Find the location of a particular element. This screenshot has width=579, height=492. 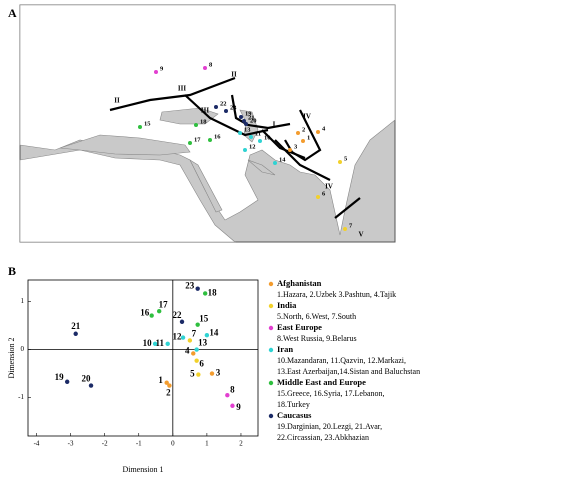

map-site-label: 17 is located at coordinates (197, 139).